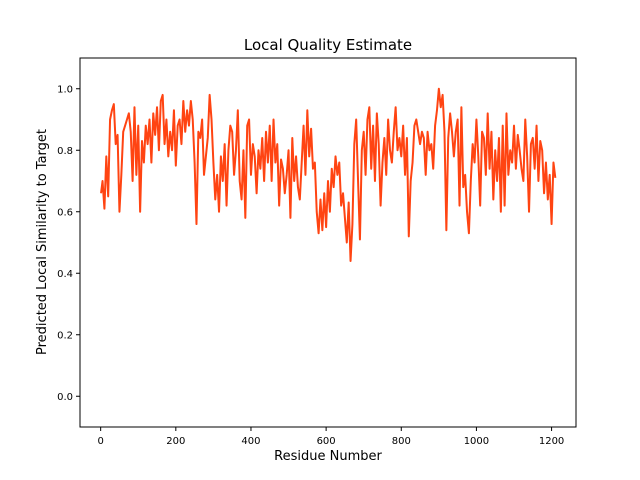 This screenshot has height=480, width=640. I want to click on x-tick-label: 800, so click(401, 441).